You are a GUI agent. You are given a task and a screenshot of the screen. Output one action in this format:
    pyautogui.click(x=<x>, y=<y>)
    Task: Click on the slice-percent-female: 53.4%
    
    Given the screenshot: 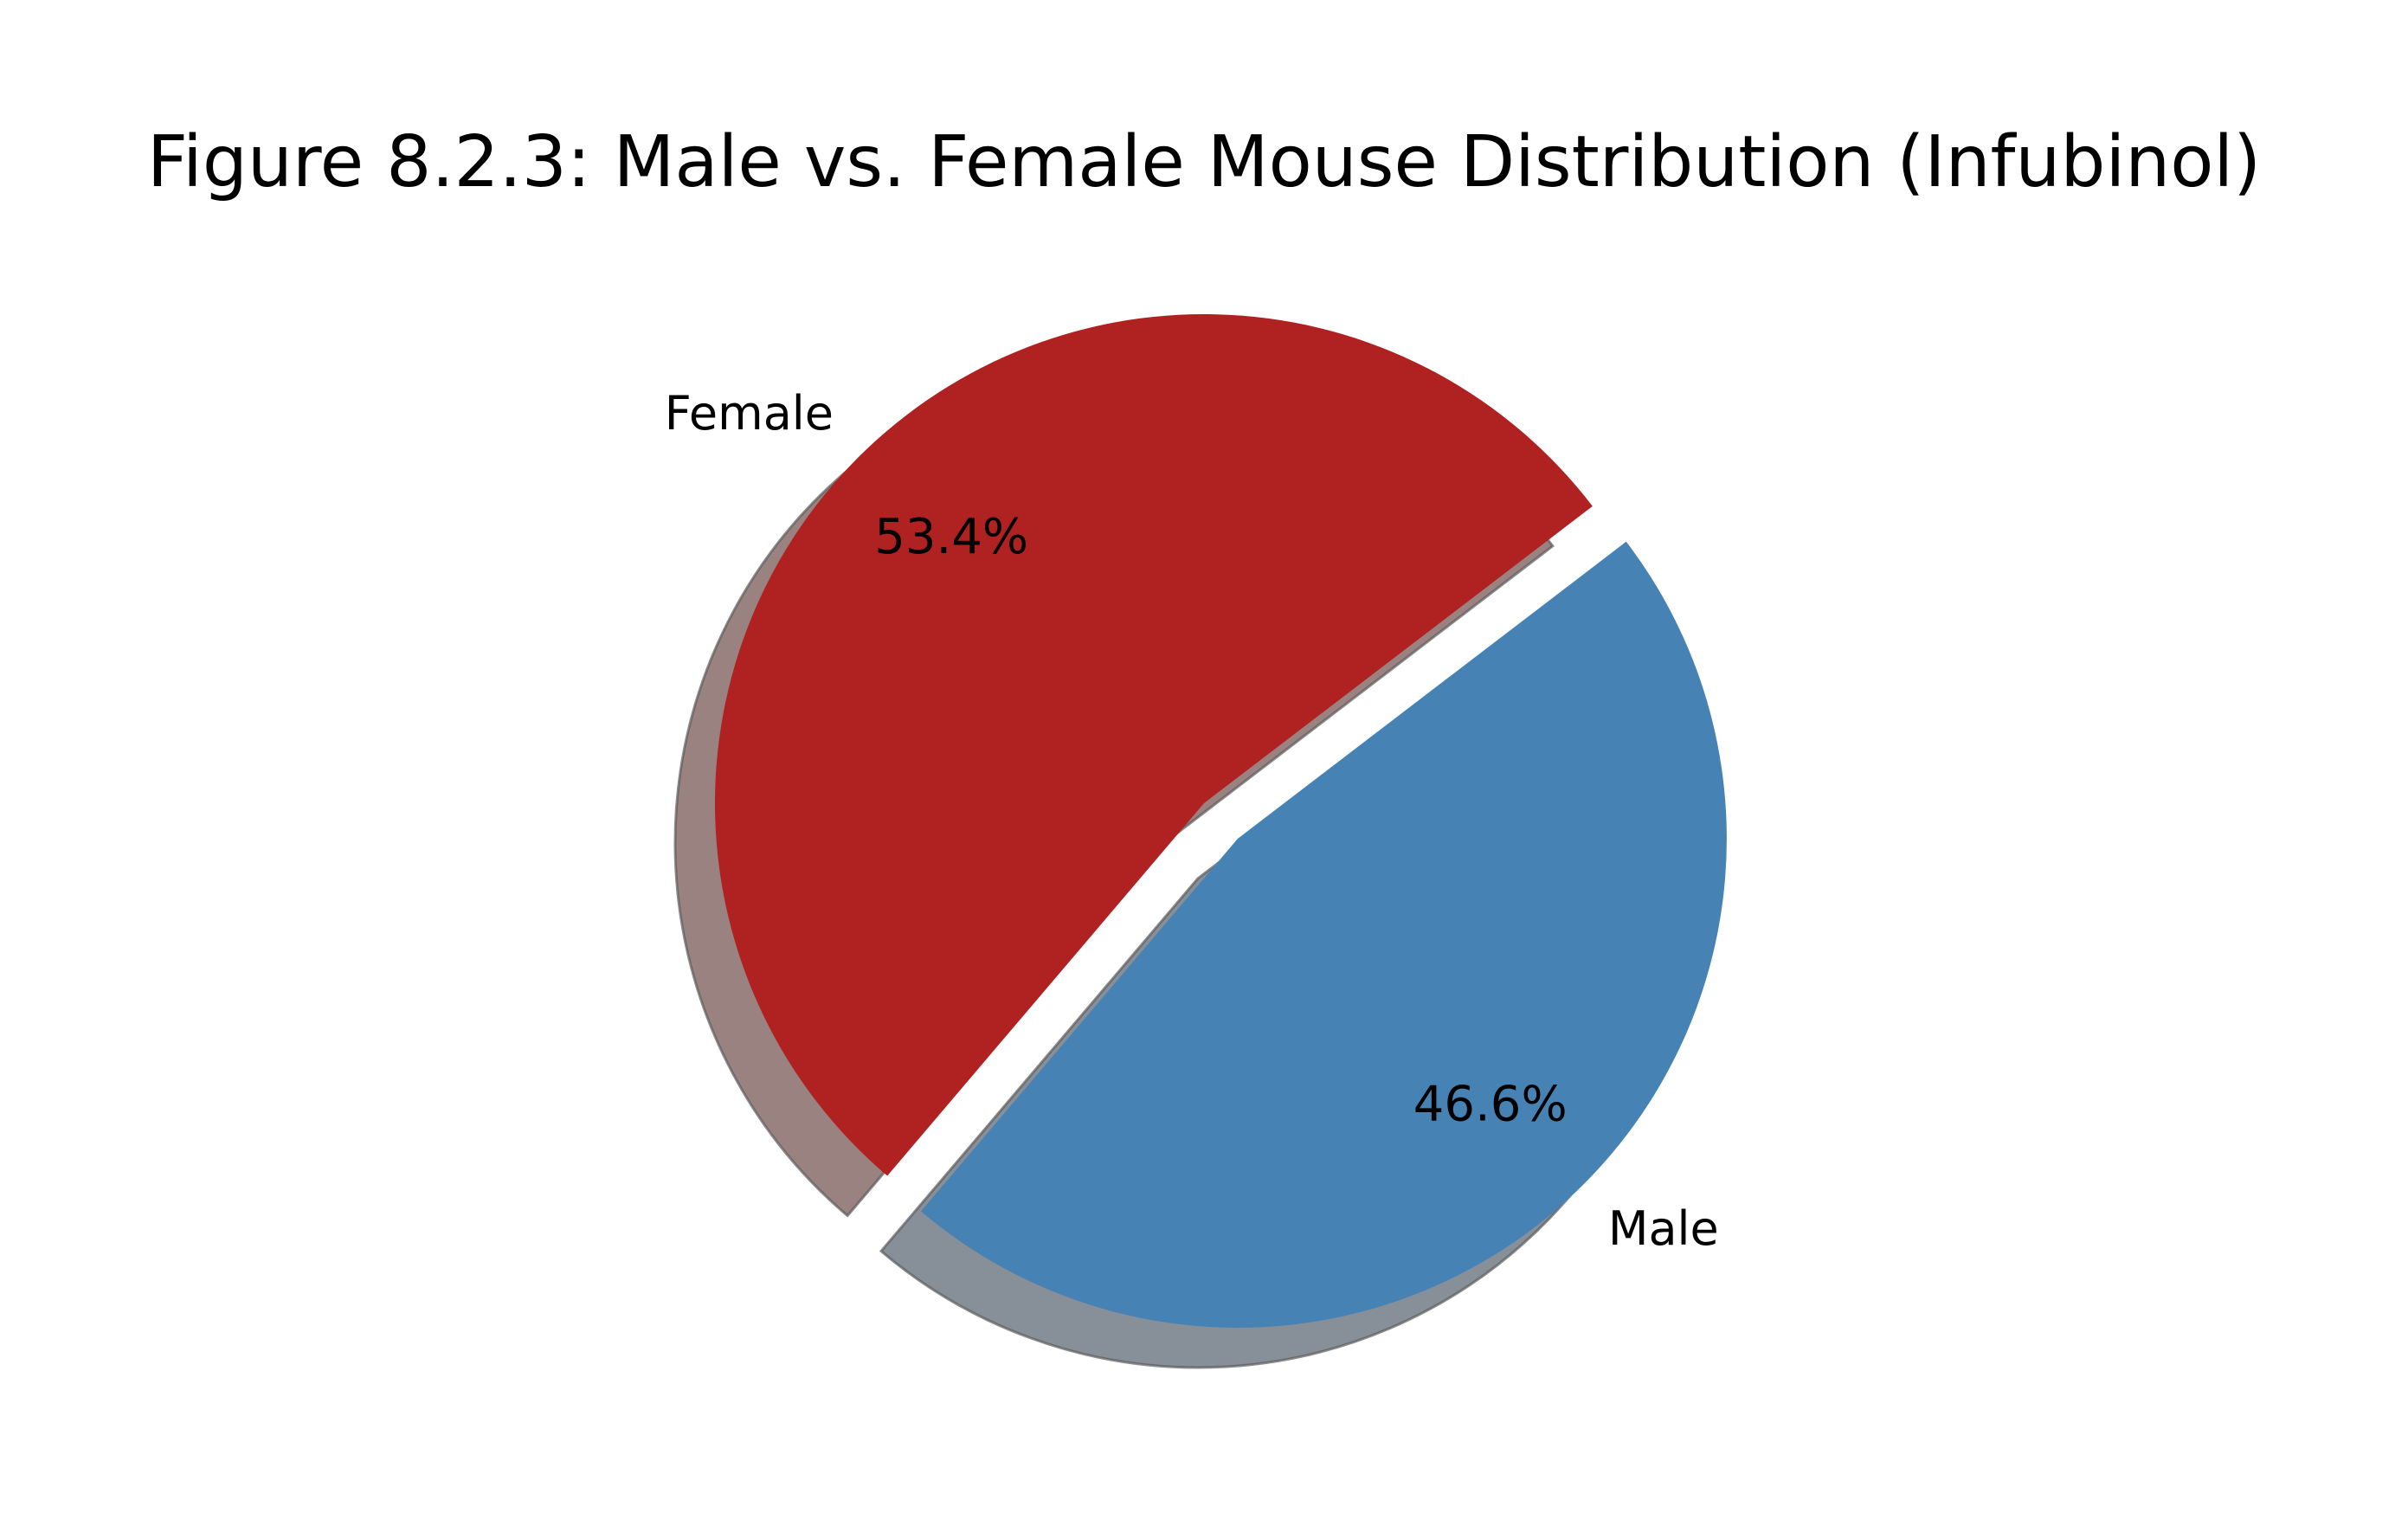 What is the action you would take?
    pyautogui.click(x=951, y=537)
    